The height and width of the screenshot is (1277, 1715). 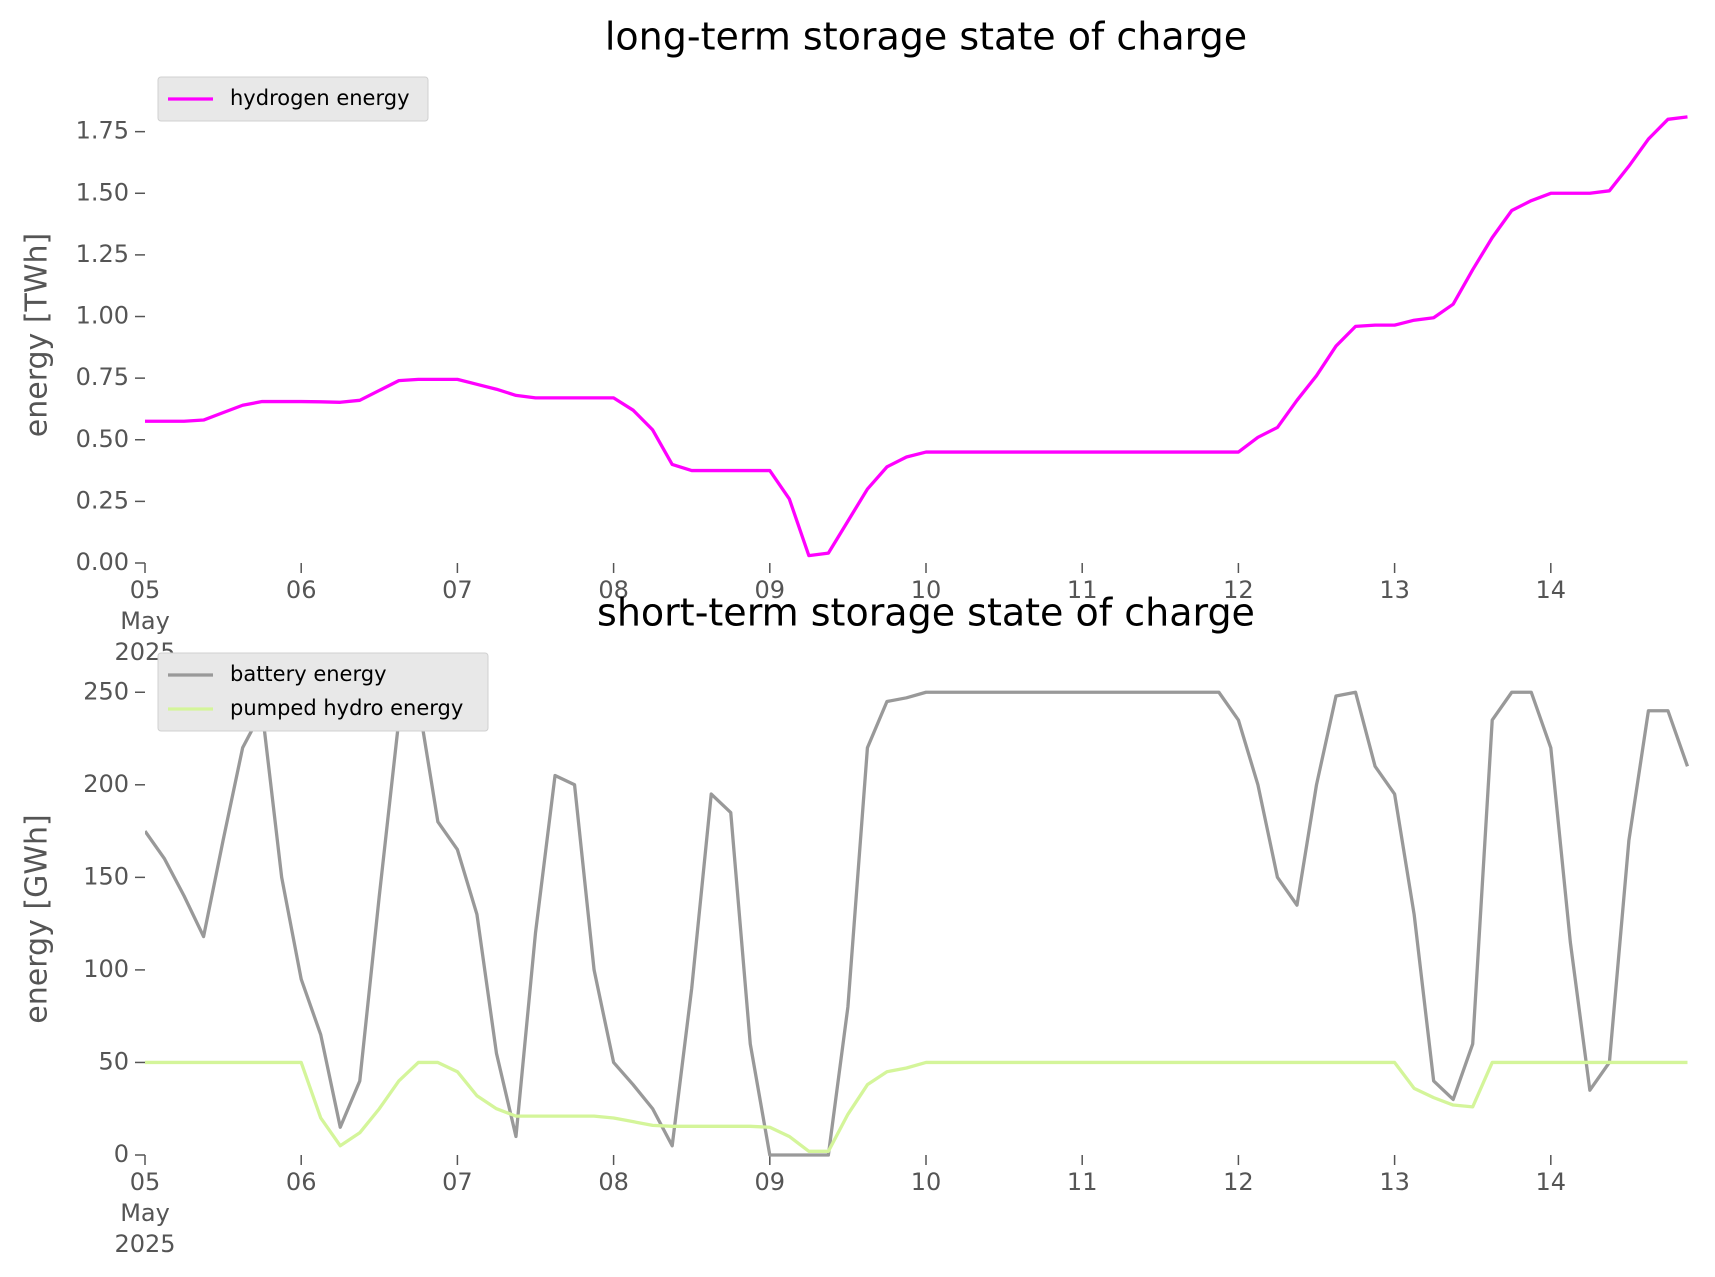 I want to click on y-tick-label: 200, so click(x=106, y=784).